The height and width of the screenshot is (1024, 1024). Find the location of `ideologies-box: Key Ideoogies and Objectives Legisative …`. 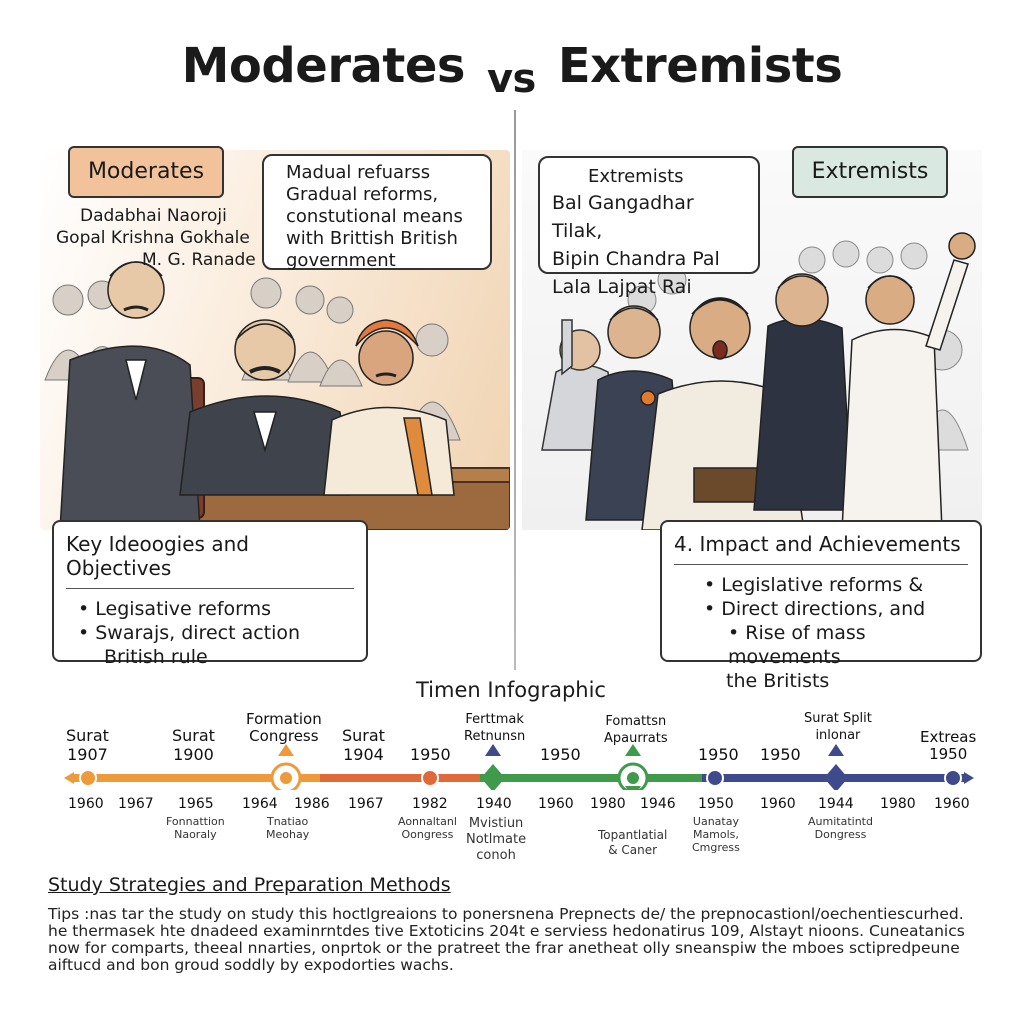

ideologies-box: Key Ideoogies and Objectives Legisative … is located at coordinates (210, 594).